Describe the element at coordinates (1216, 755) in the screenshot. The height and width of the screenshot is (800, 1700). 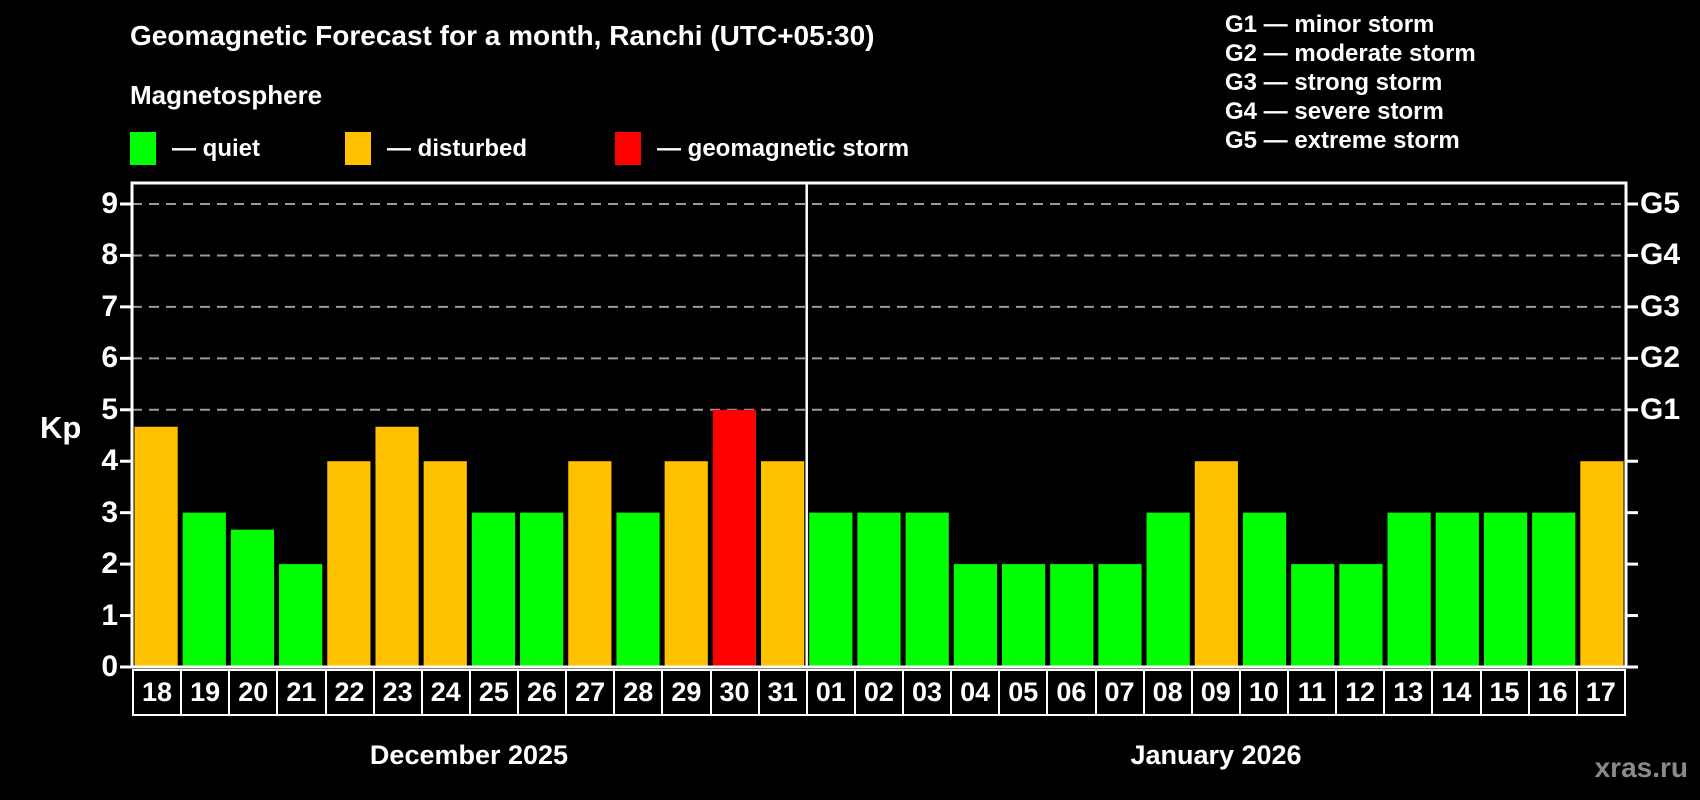
I see `month-label-january: January 2026` at that location.